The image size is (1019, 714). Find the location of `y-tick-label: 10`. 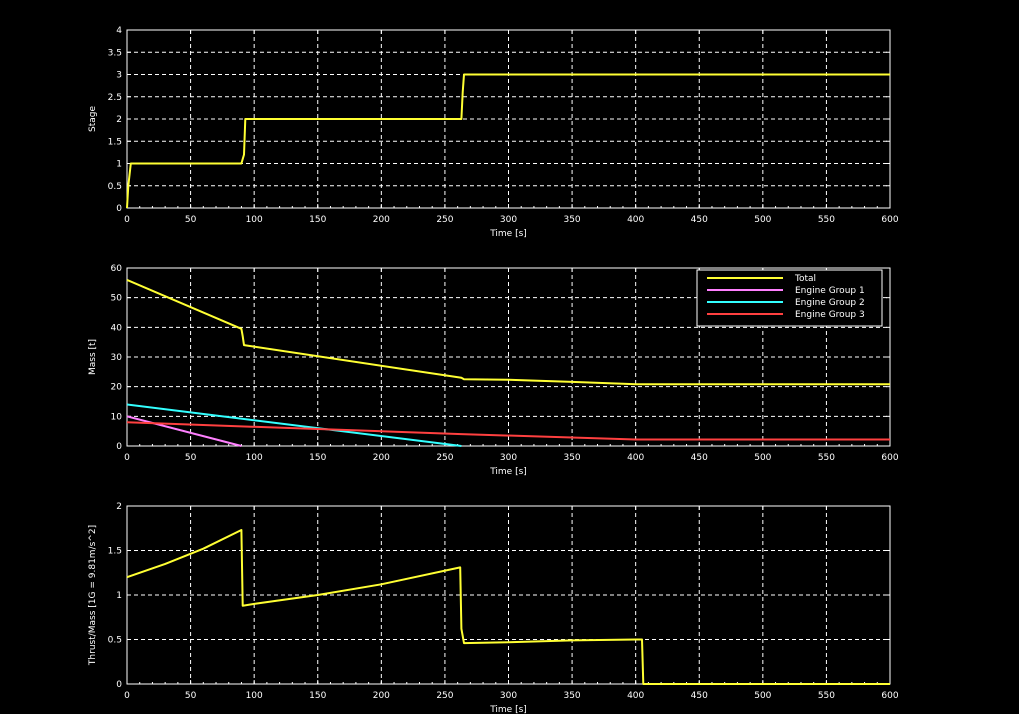

y-tick-label: 10 is located at coordinates (117, 417).